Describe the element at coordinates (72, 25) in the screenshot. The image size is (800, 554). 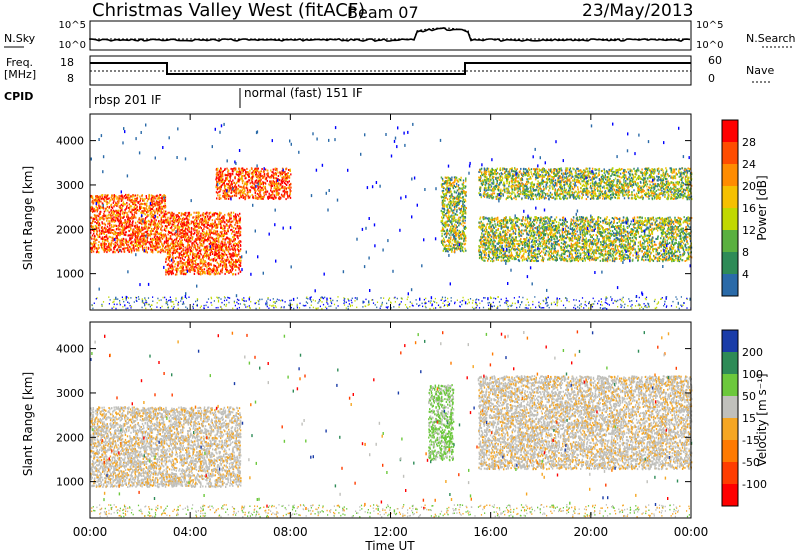
I see `noise-left-tick-top: 10^5` at that location.